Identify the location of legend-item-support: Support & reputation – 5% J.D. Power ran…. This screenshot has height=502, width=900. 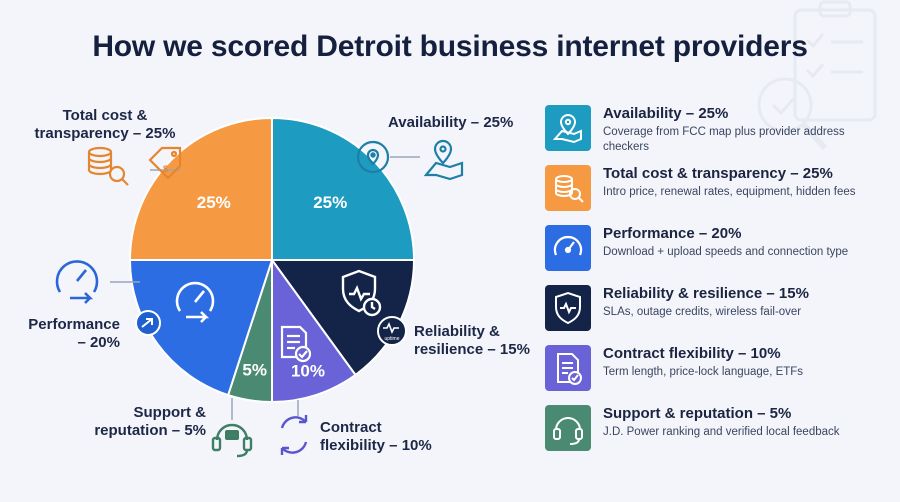
(715, 430).